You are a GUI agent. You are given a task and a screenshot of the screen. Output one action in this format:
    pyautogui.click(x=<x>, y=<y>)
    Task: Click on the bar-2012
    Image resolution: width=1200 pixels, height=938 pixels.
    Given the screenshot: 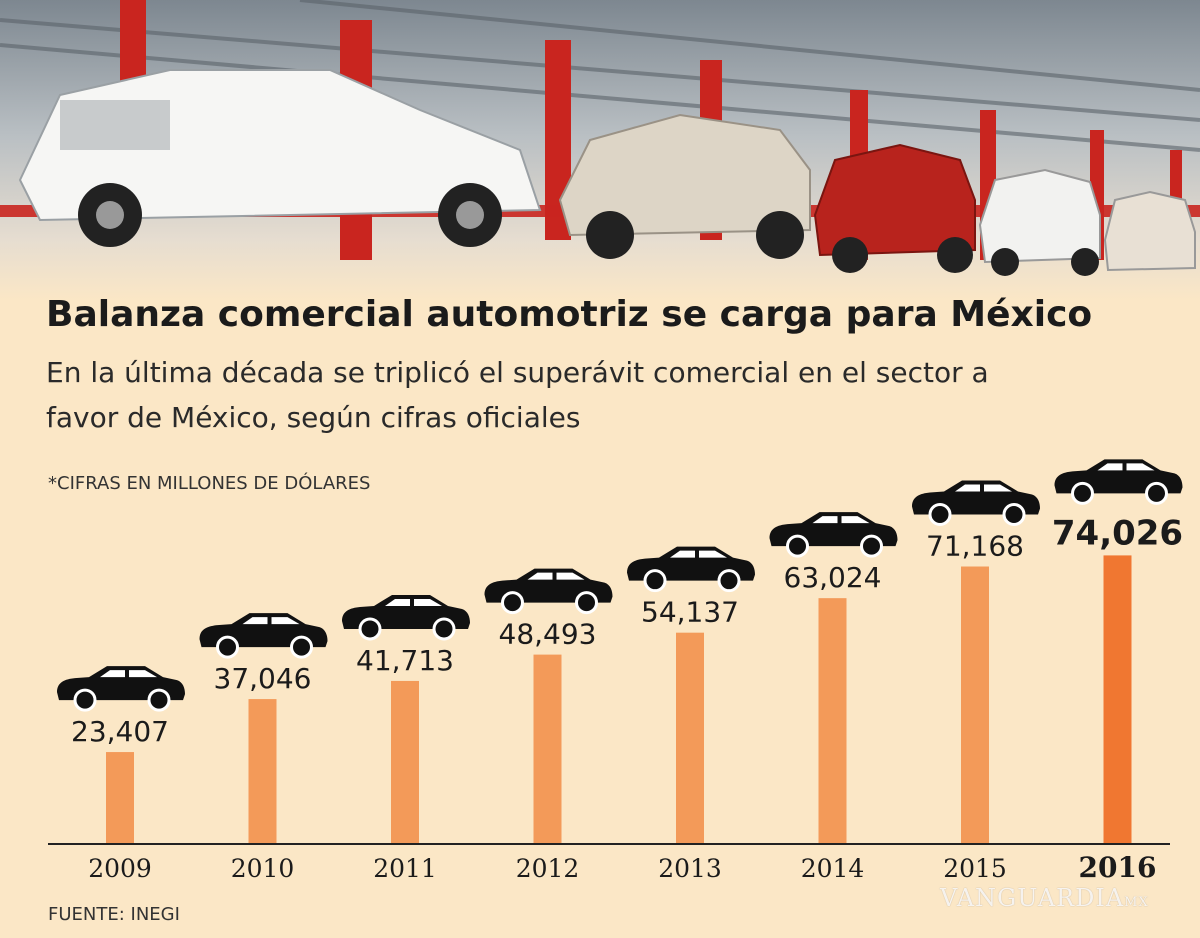 What is the action you would take?
    pyautogui.click(x=547, y=748)
    